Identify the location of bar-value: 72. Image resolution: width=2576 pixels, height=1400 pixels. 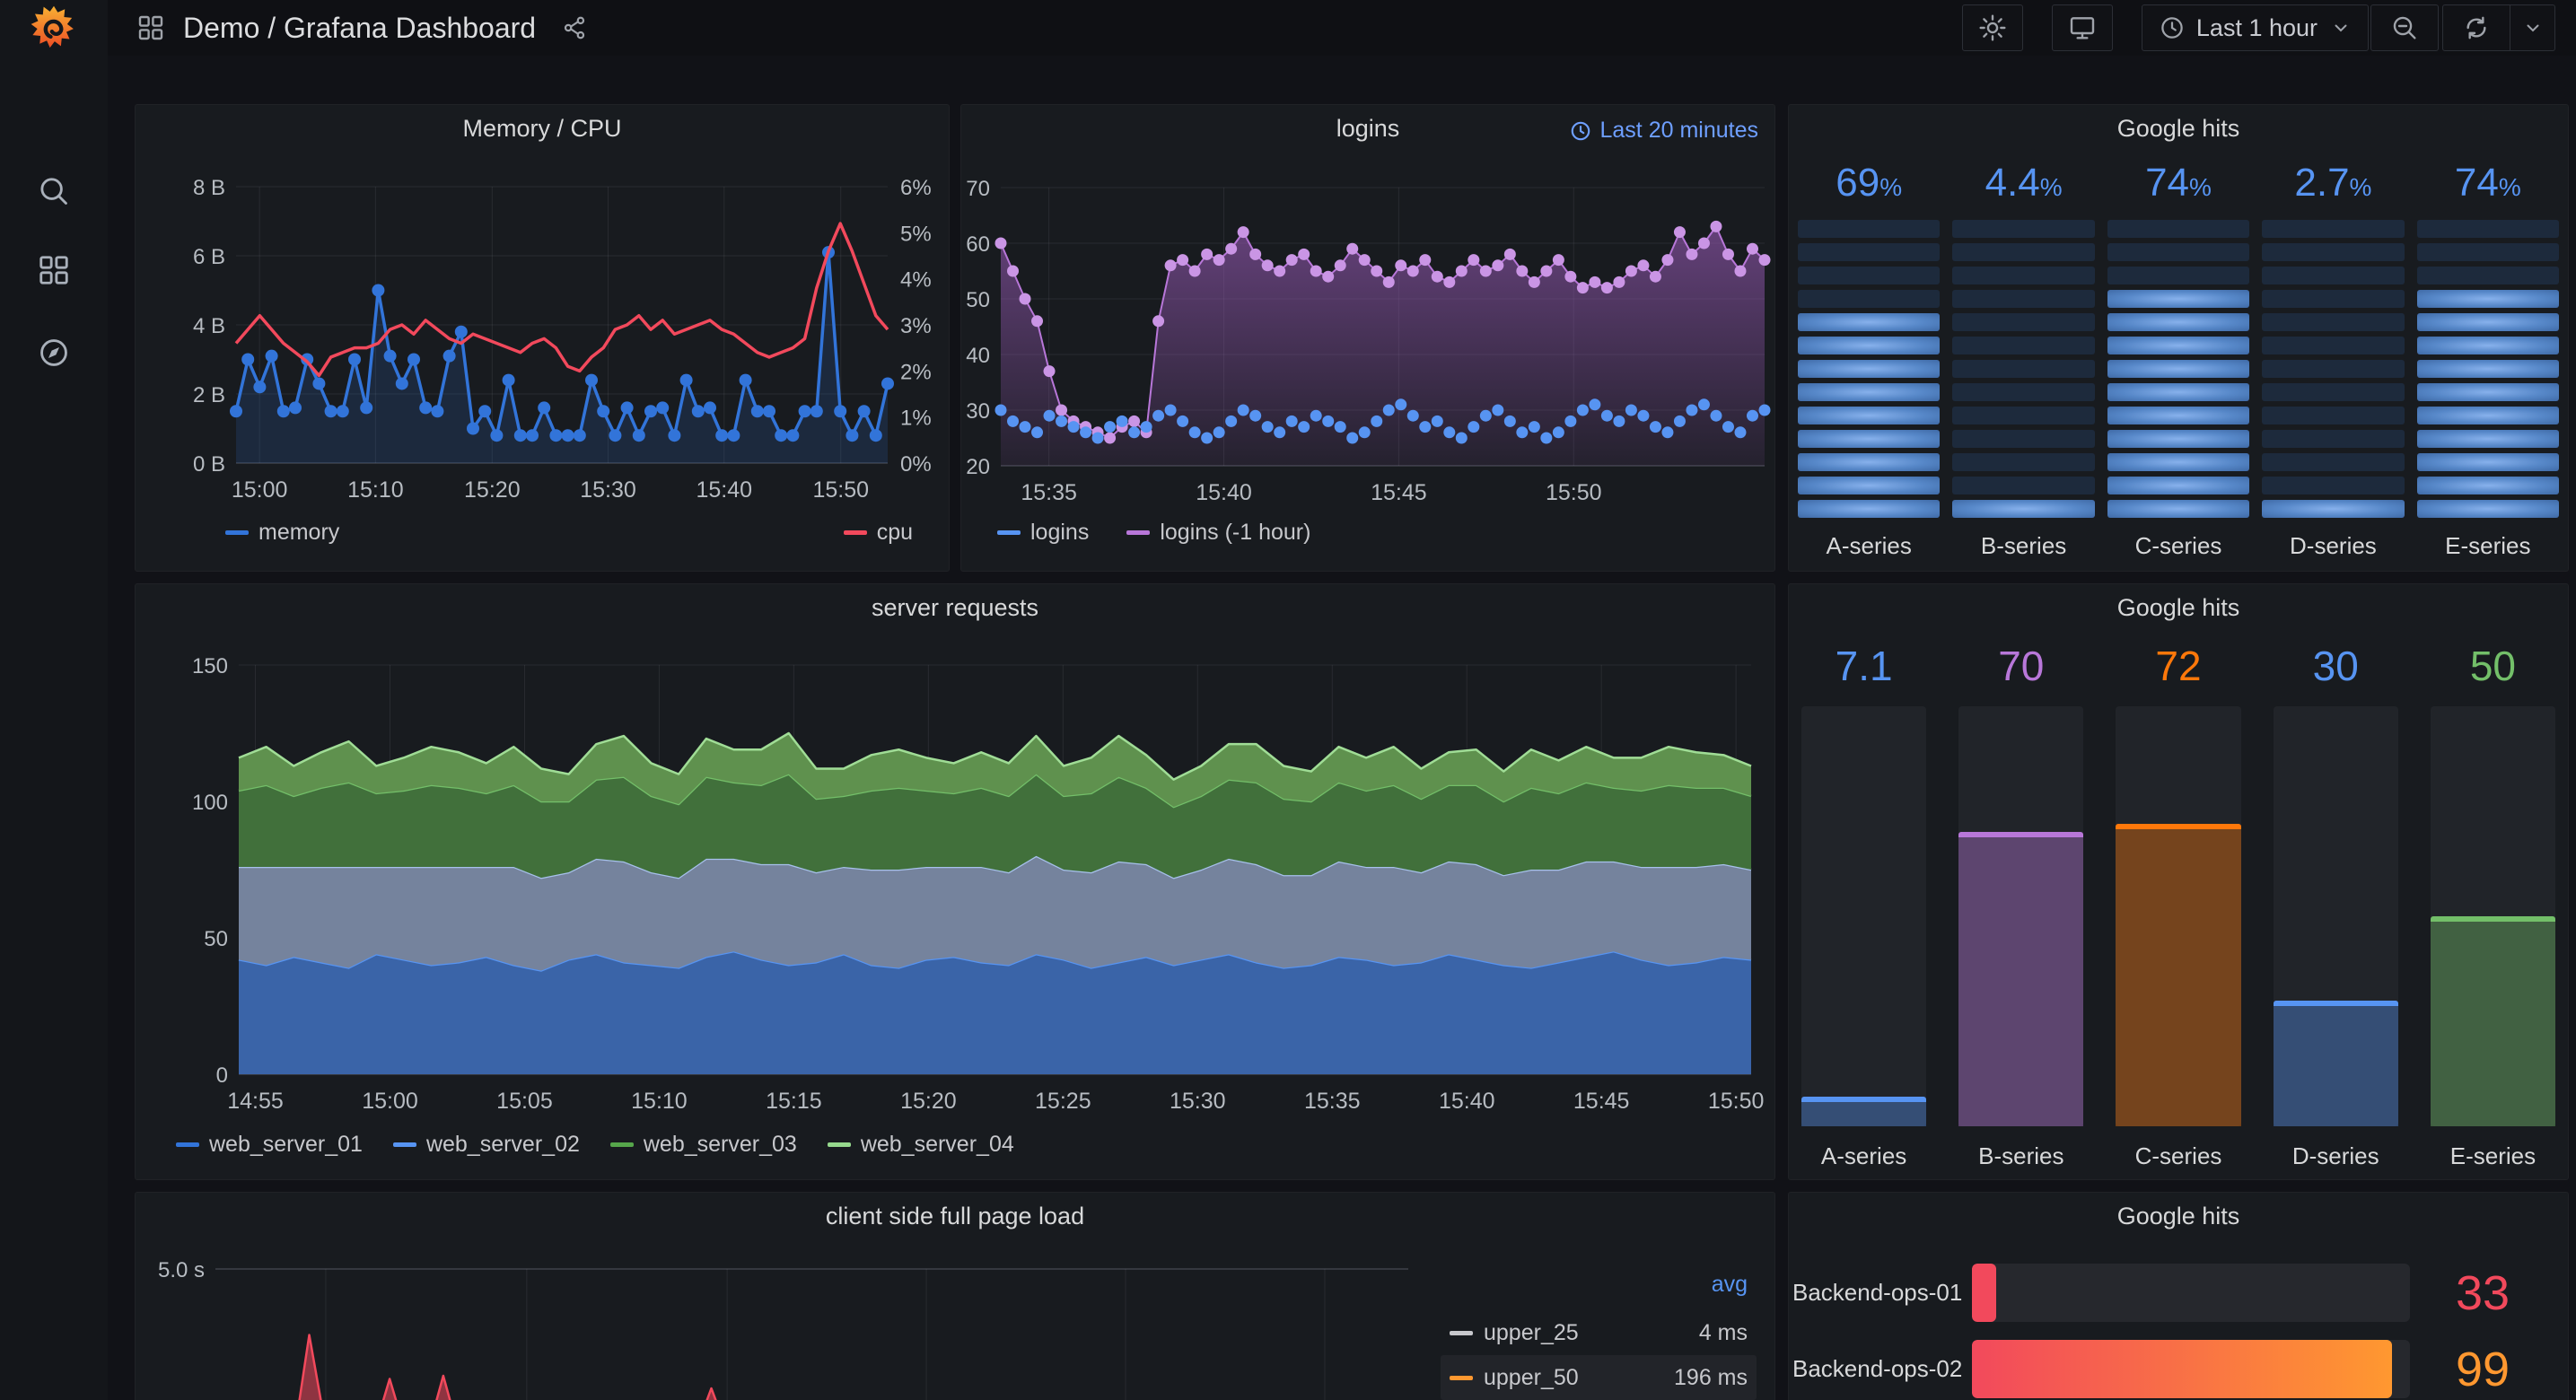
(2178, 666).